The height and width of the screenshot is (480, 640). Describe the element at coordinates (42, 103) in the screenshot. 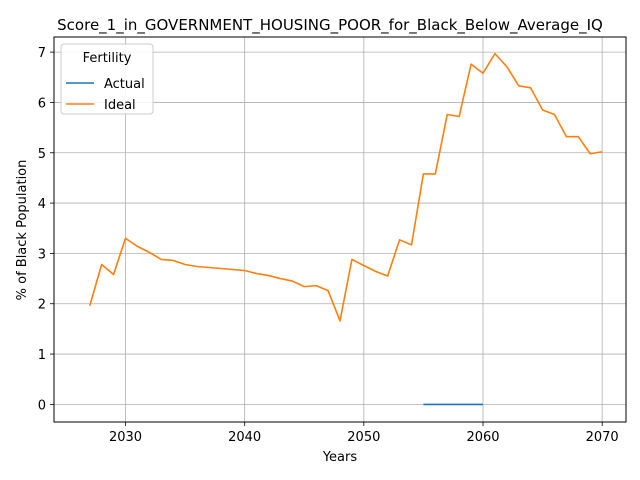

I see `y-tick-label: 6` at that location.